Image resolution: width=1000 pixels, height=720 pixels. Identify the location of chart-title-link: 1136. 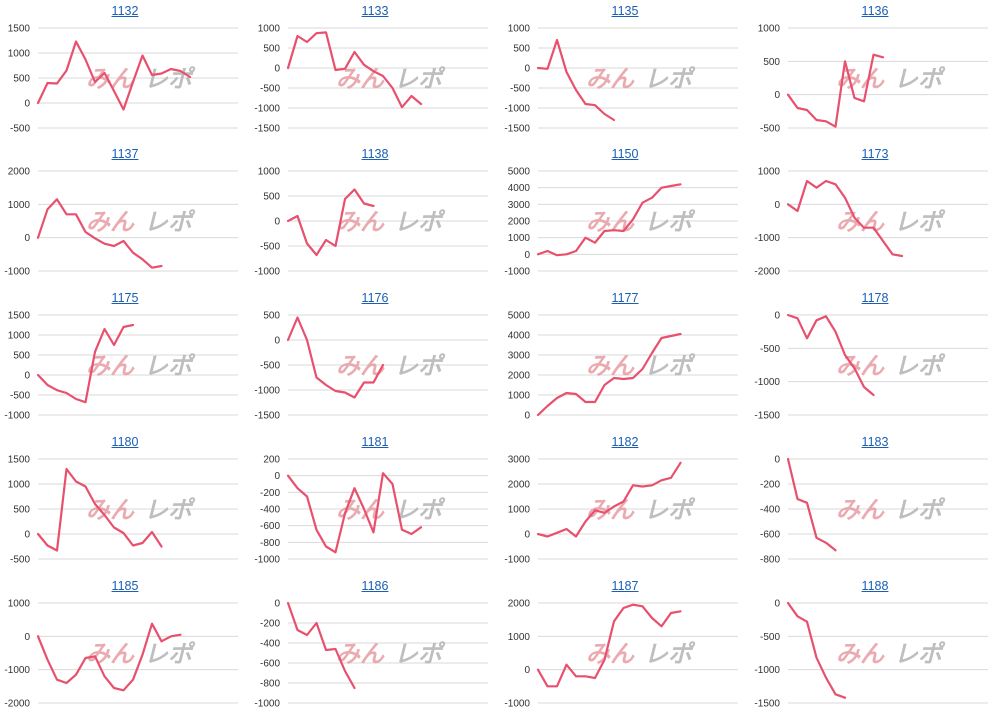
(875, 11).